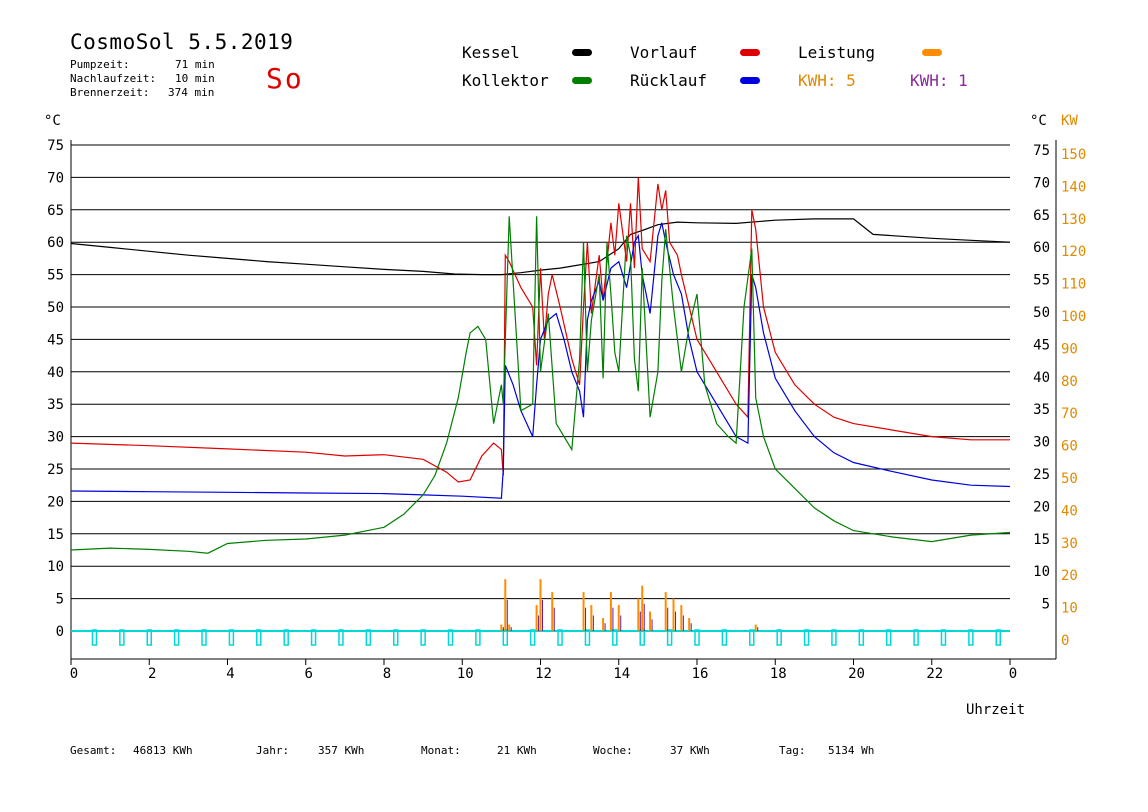 This screenshot has width=1148, height=812. What do you see at coordinates (517, 750) in the screenshot?
I see `footer-monat-value: 21 KWh` at bounding box center [517, 750].